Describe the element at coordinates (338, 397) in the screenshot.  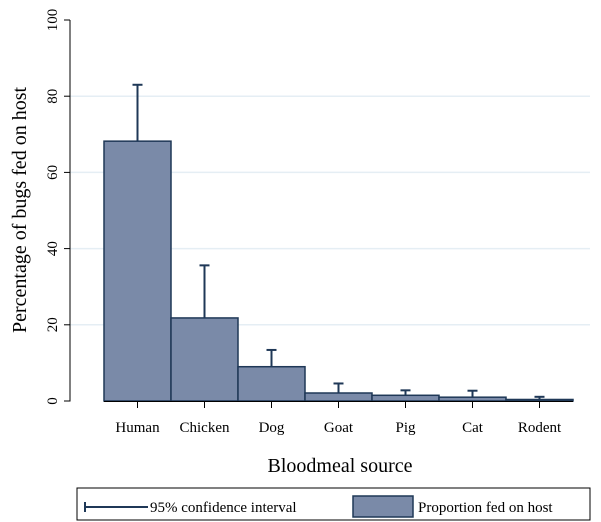
I see `bar-goat` at that location.